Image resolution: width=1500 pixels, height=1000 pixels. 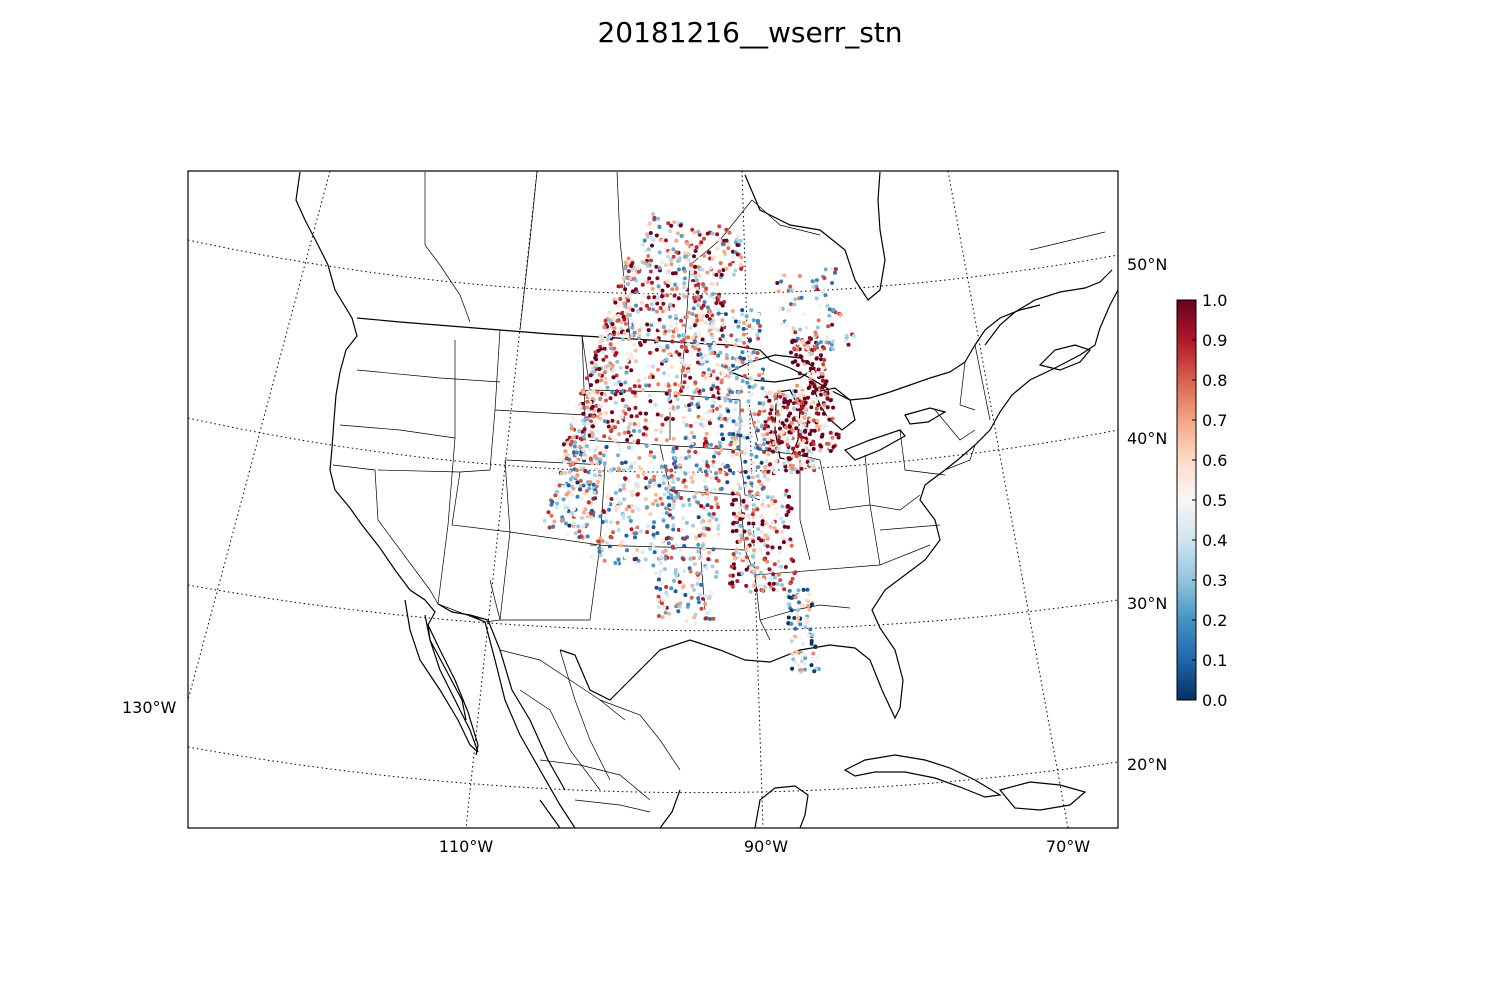 I want to click on us-canada-border, so click(x=698, y=352).